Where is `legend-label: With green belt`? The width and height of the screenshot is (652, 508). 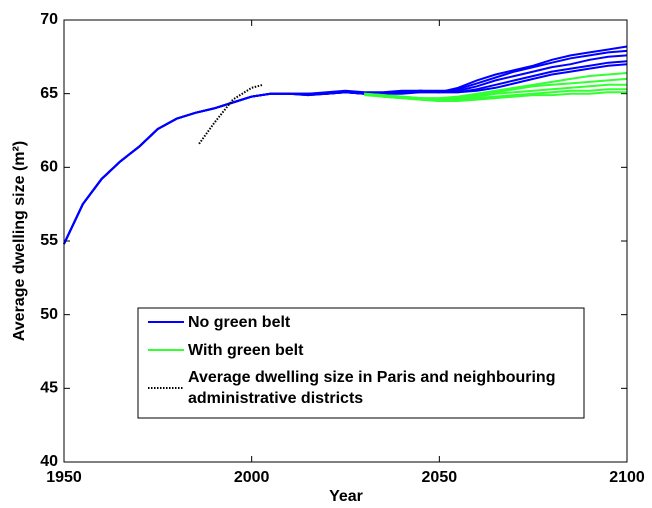
legend-label: With green belt is located at coordinates (246, 350).